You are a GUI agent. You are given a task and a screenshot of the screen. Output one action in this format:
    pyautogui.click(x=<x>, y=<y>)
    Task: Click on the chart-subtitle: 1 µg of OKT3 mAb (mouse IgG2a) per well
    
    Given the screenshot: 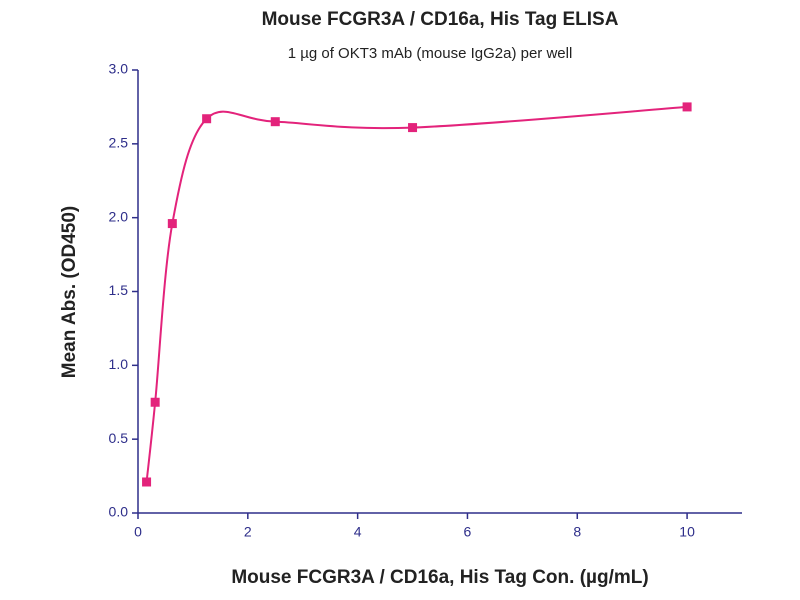 What is the action you would take?
    pyautogui.click(x=430, y=53)
    